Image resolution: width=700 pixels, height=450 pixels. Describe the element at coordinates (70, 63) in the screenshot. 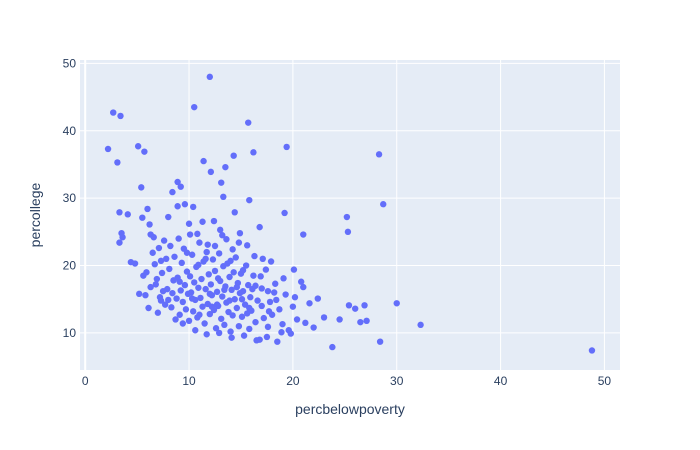

I see `y-tick-label: 50` at that location.